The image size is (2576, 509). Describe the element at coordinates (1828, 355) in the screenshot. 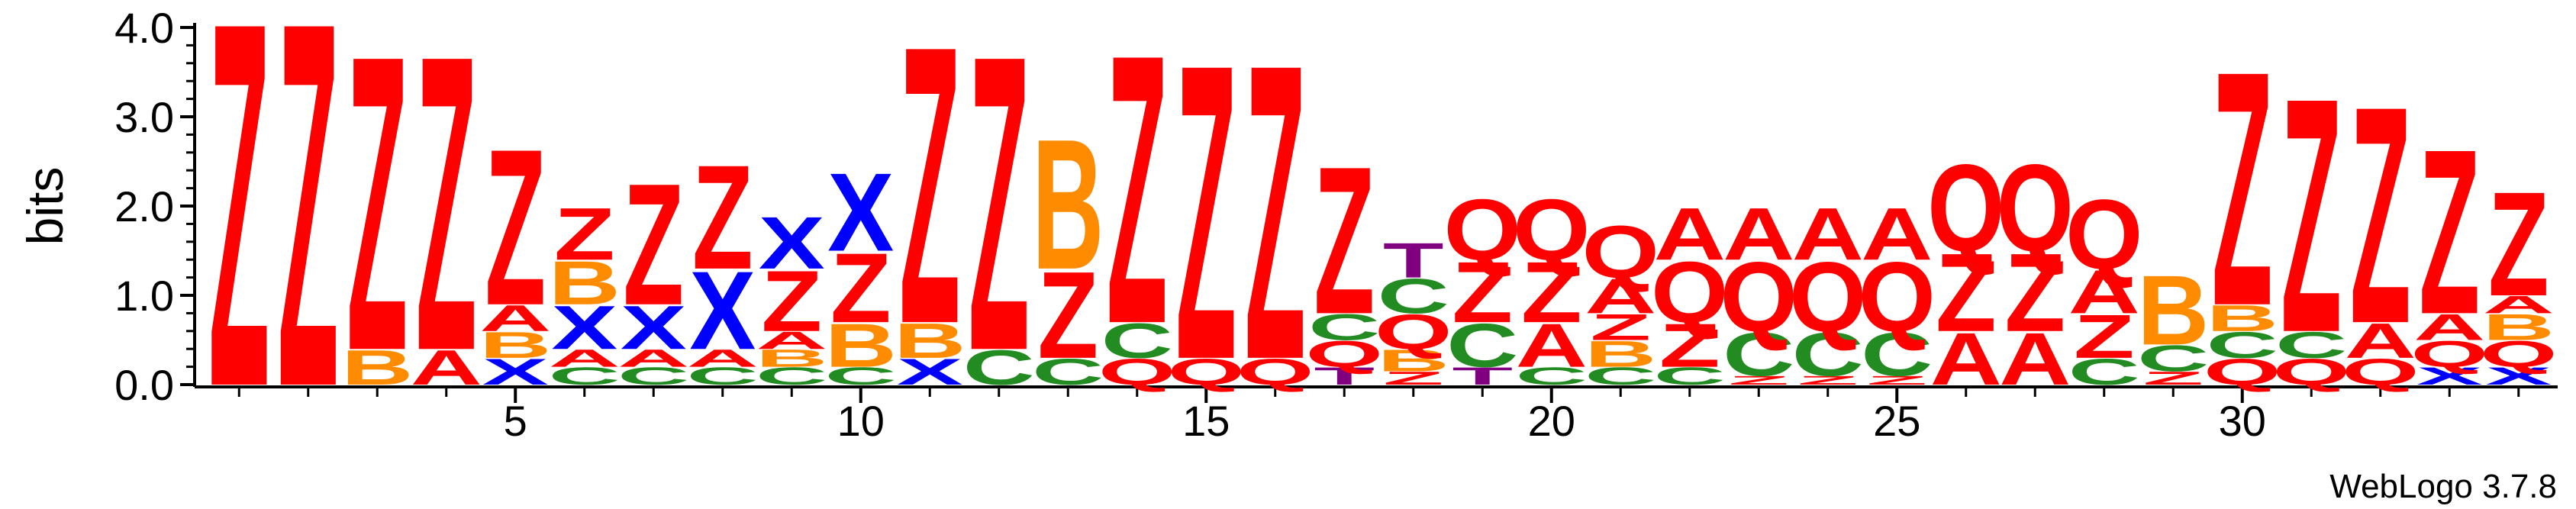

I see `glyph-C-pos-24: C` at that location.